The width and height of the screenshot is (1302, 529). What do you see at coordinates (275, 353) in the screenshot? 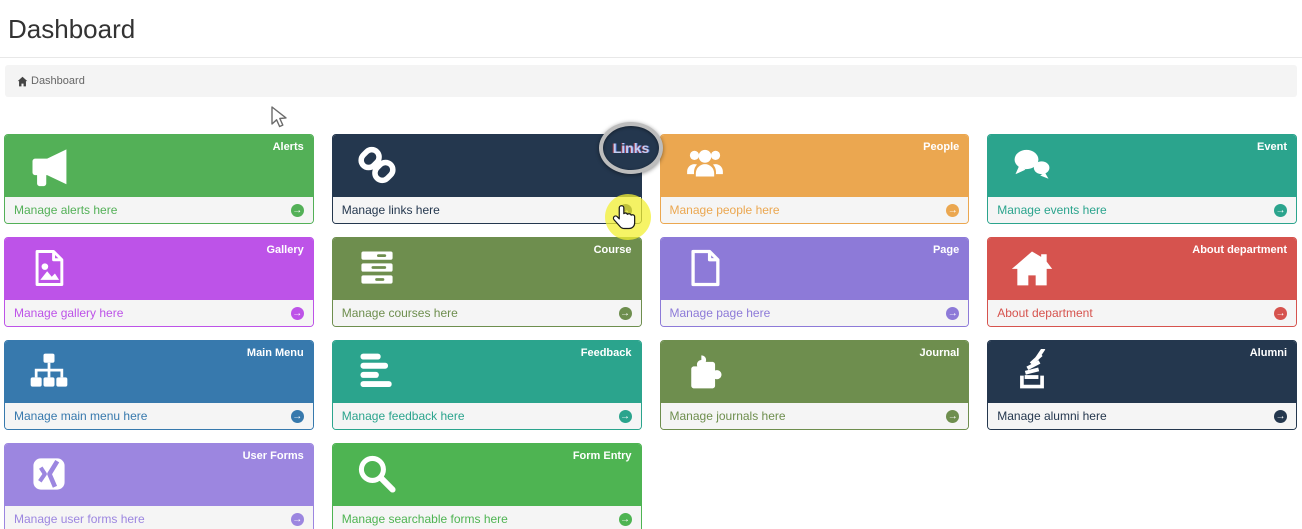
I see `tile-title: Main Menu` at bounding box center [275, 353].